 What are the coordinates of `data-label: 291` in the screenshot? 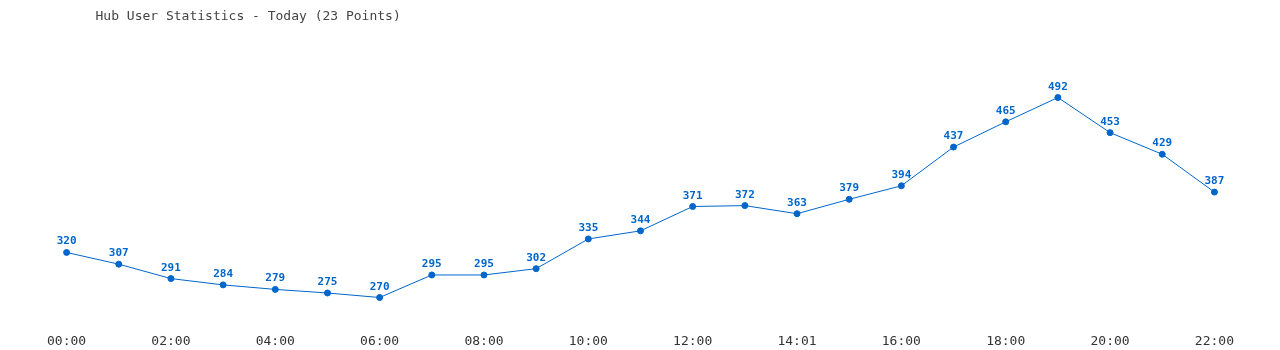 It's located at (171, 267).